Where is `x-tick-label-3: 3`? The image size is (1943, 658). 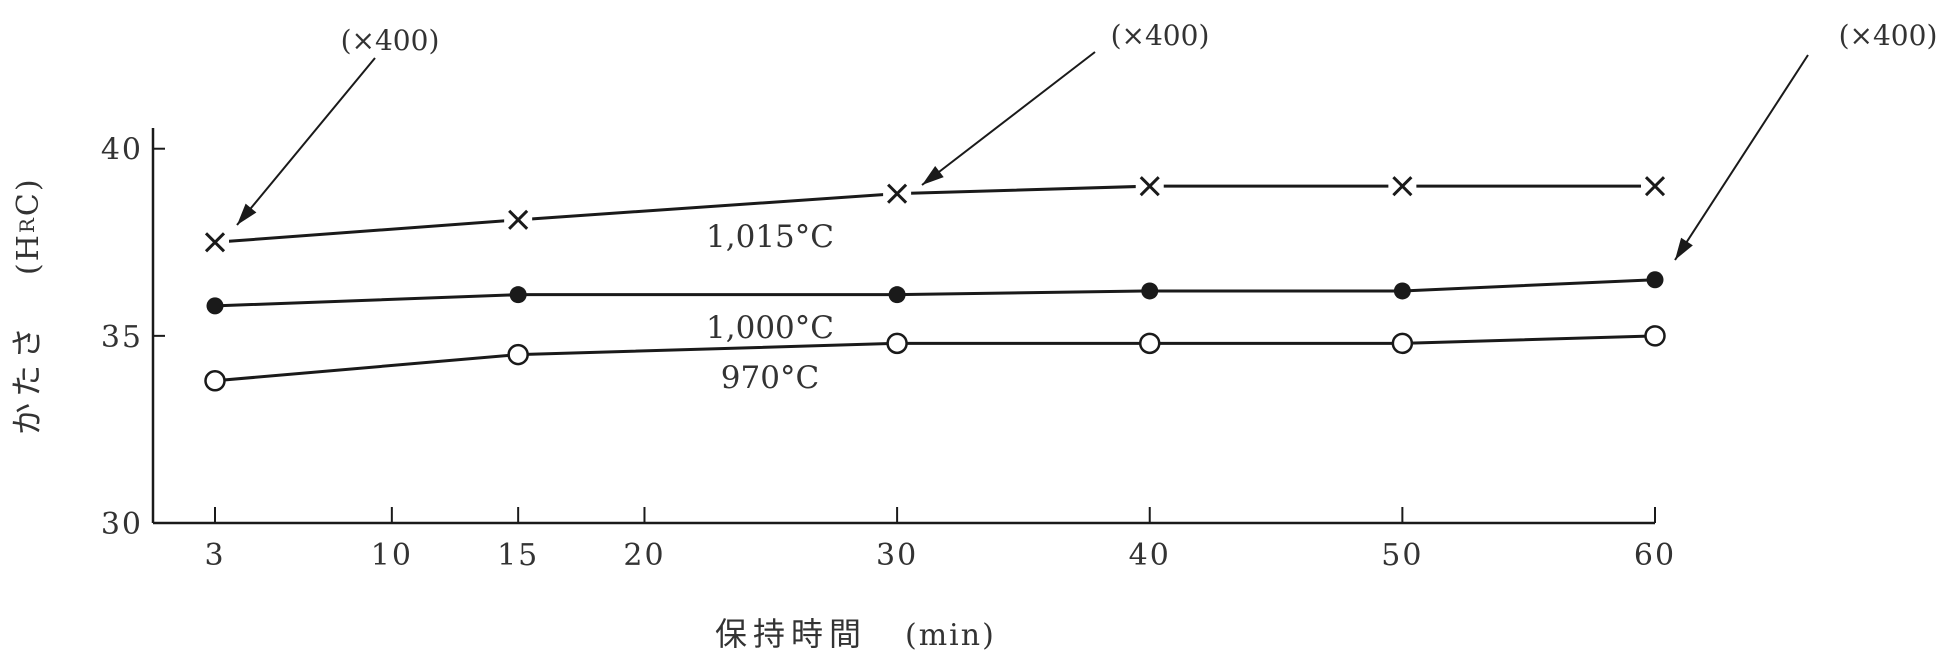 x-tick-label-3: 3 is located at coordinates (214, 555).